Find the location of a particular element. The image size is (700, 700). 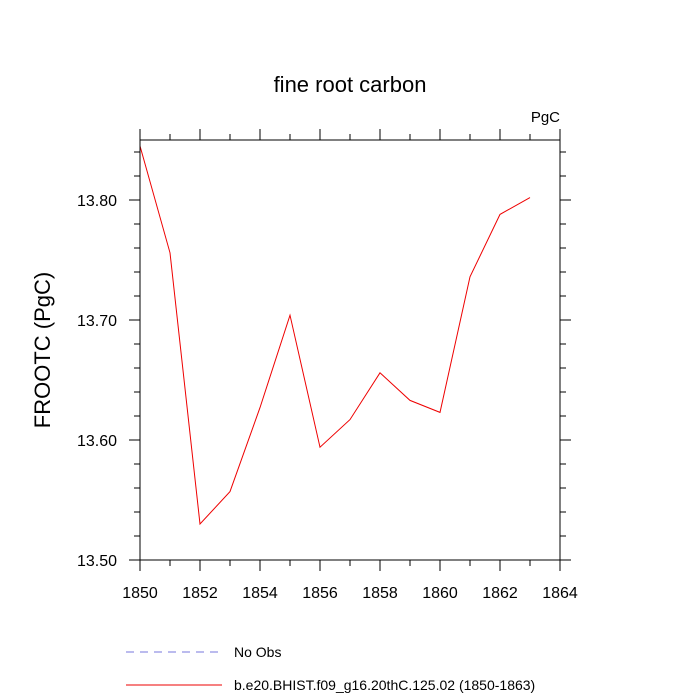

y-tick-label: 13.50 is located at coordinates (97, 561).